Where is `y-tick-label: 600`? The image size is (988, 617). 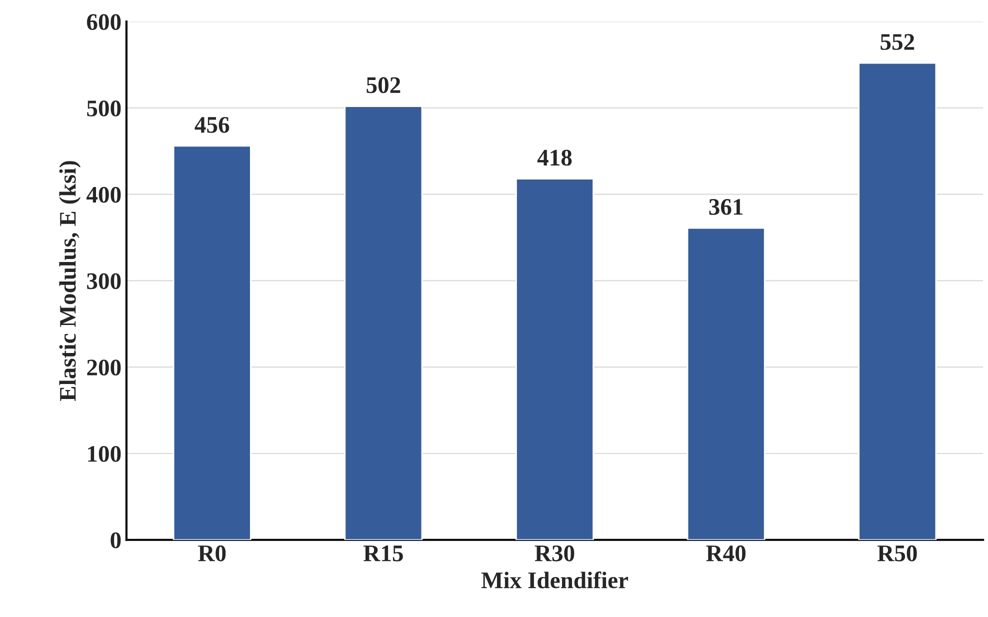
y-tick-label: 600 is located at coordinates (103, 22).